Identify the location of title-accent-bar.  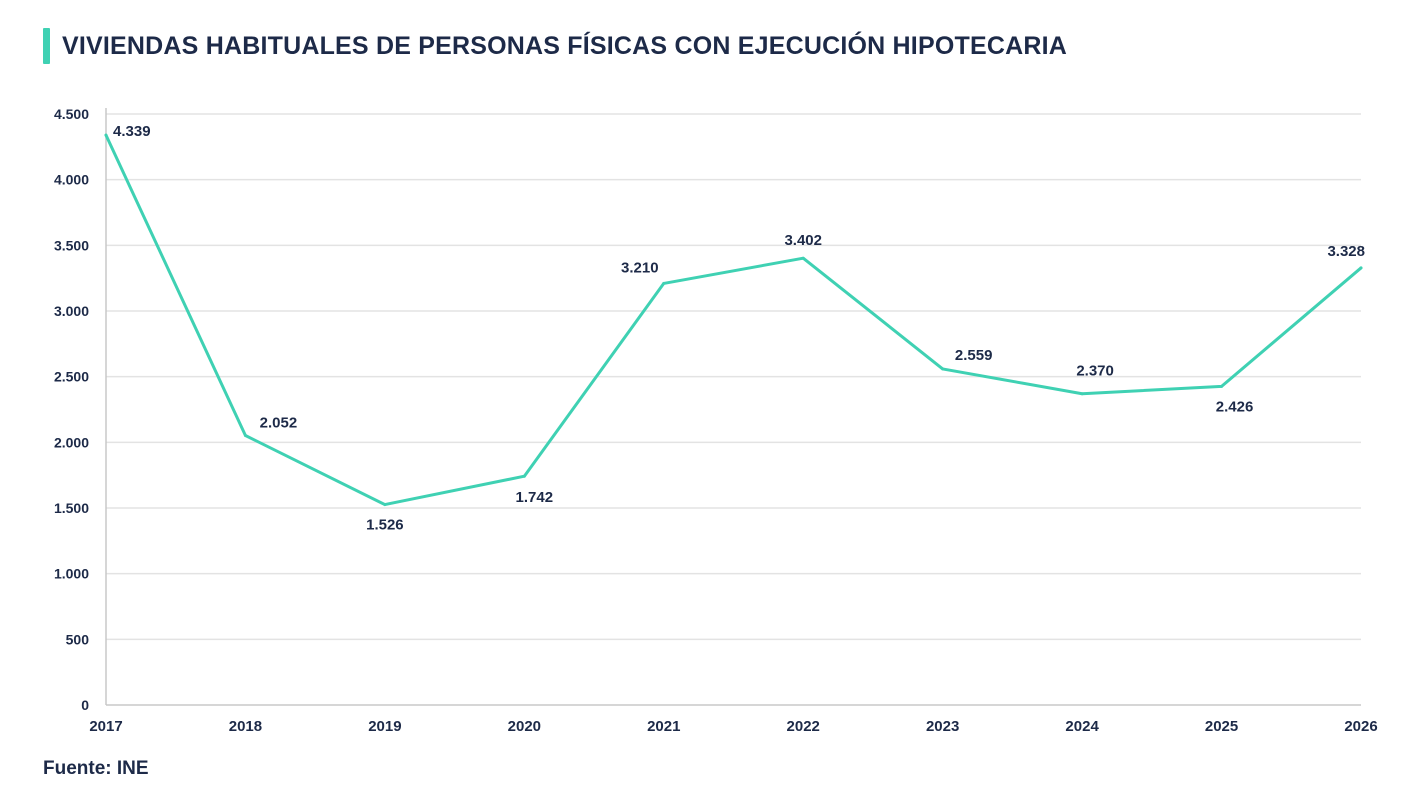
(46, 46).